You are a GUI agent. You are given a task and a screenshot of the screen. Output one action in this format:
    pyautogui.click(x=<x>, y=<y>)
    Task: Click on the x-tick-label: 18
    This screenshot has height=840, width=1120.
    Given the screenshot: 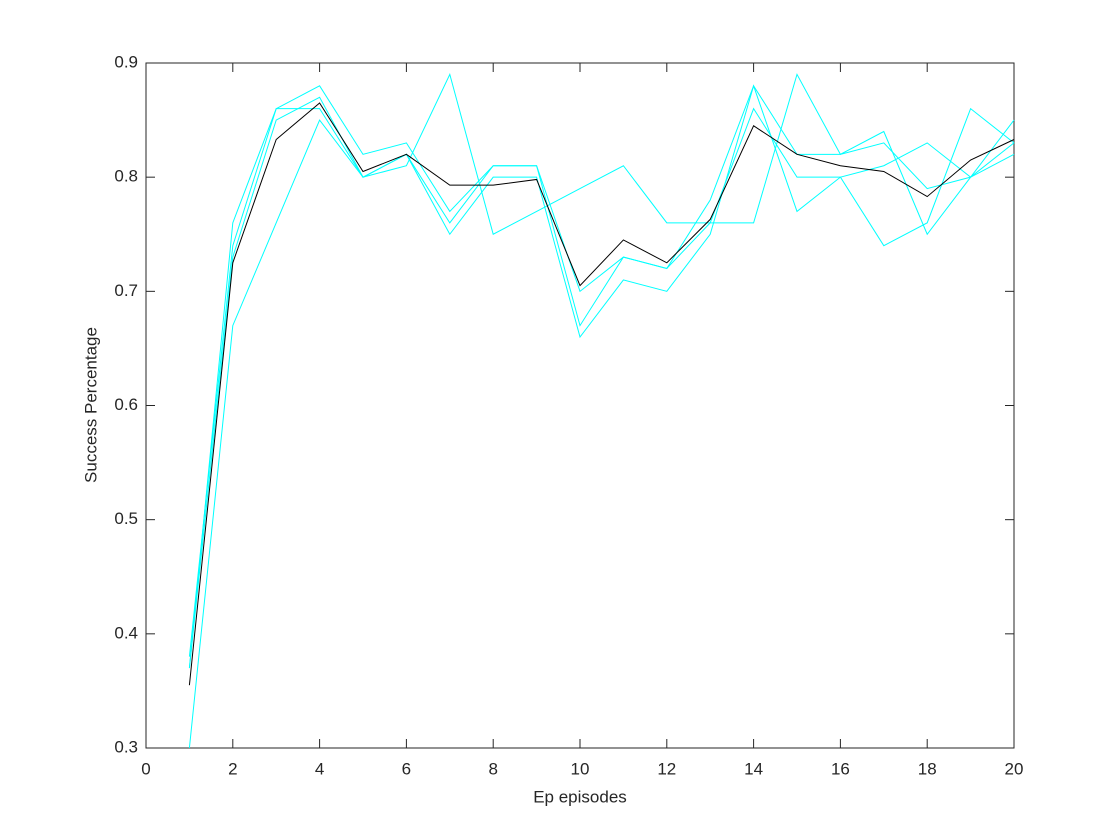 What is the action you would take?
    pyautogui.click(x=927, y=768)
    